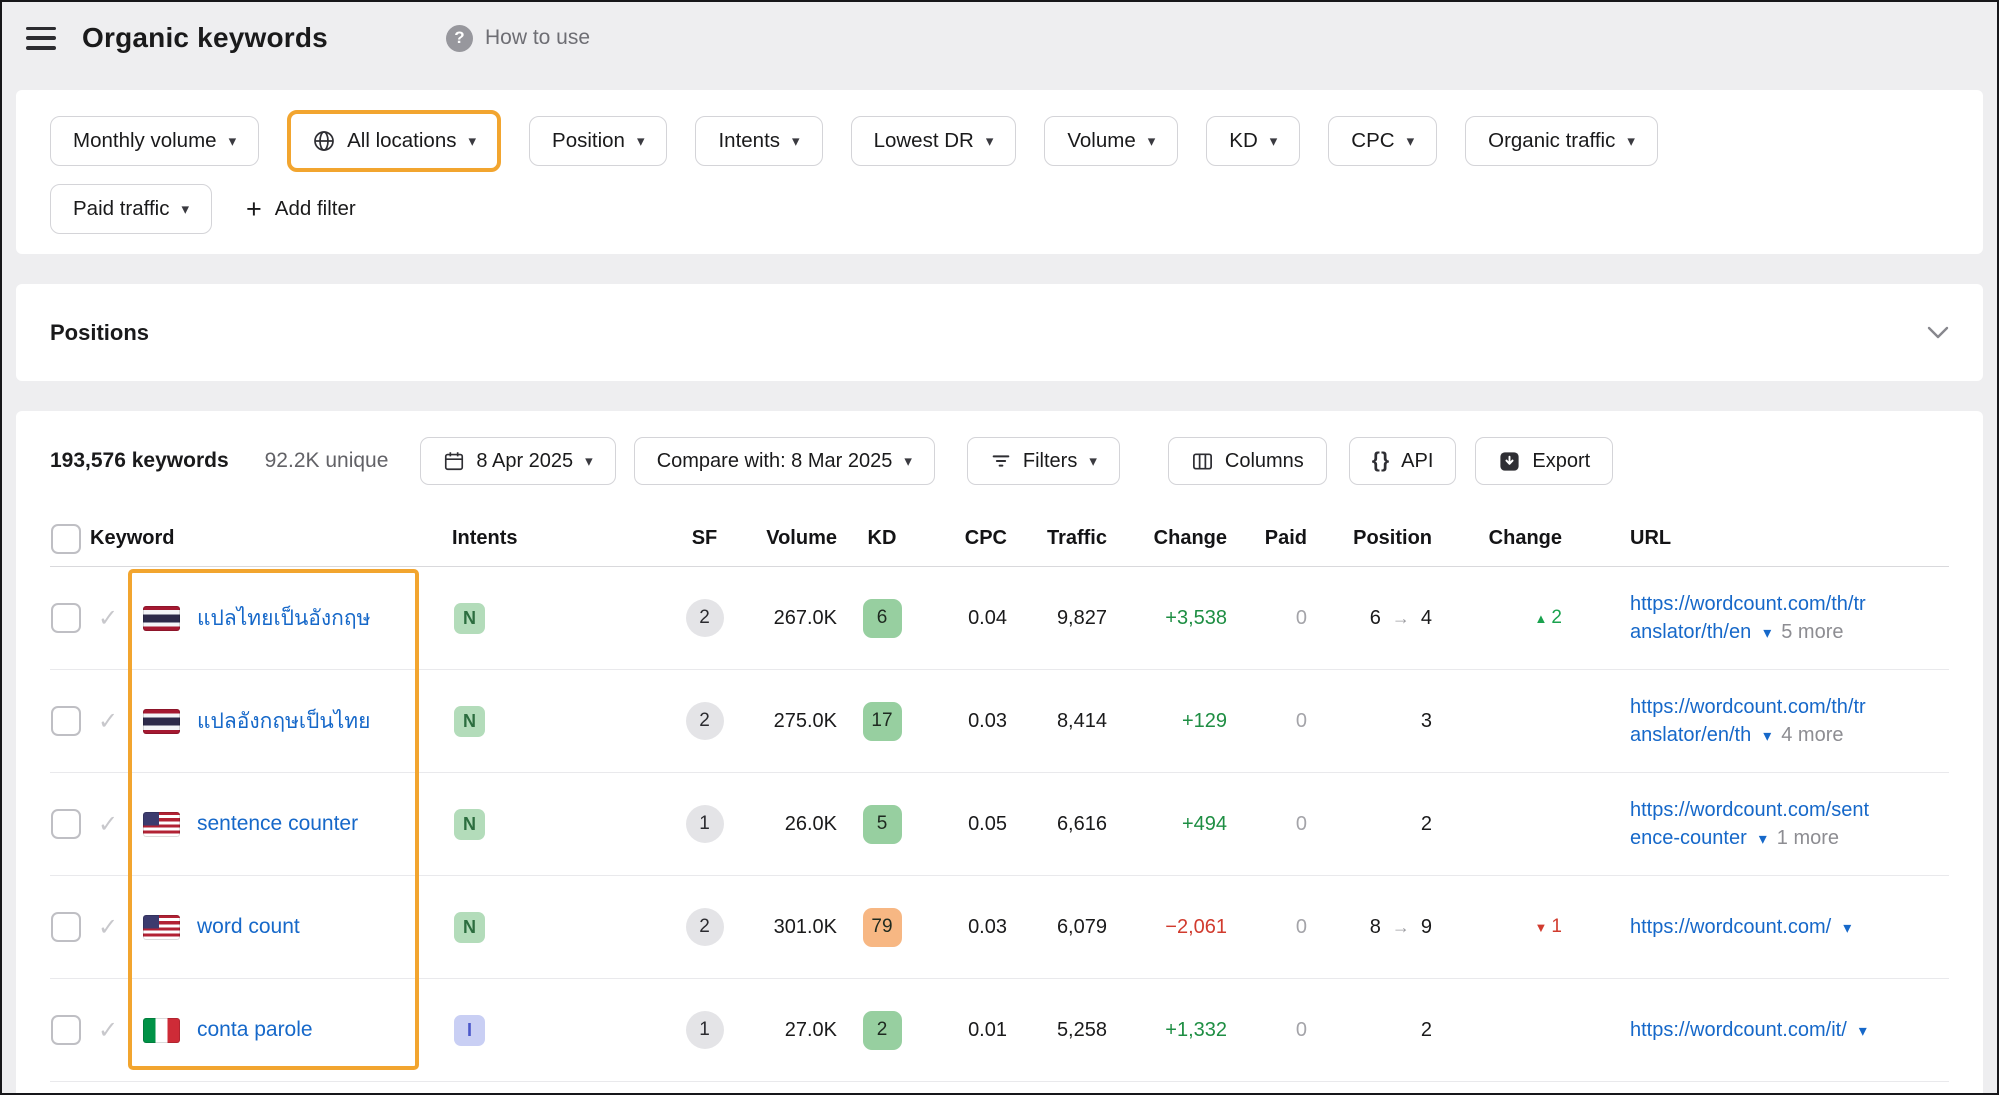  I want to click on filter-button-monthly-volume: Monthly volume ▾, so click(155, 141).